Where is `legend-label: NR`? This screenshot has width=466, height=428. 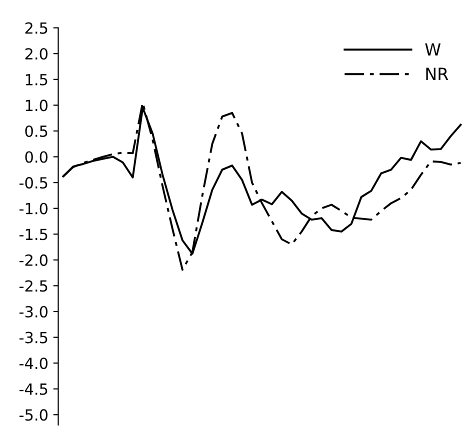 legend-label: NR is located at coordinates (437, 74).